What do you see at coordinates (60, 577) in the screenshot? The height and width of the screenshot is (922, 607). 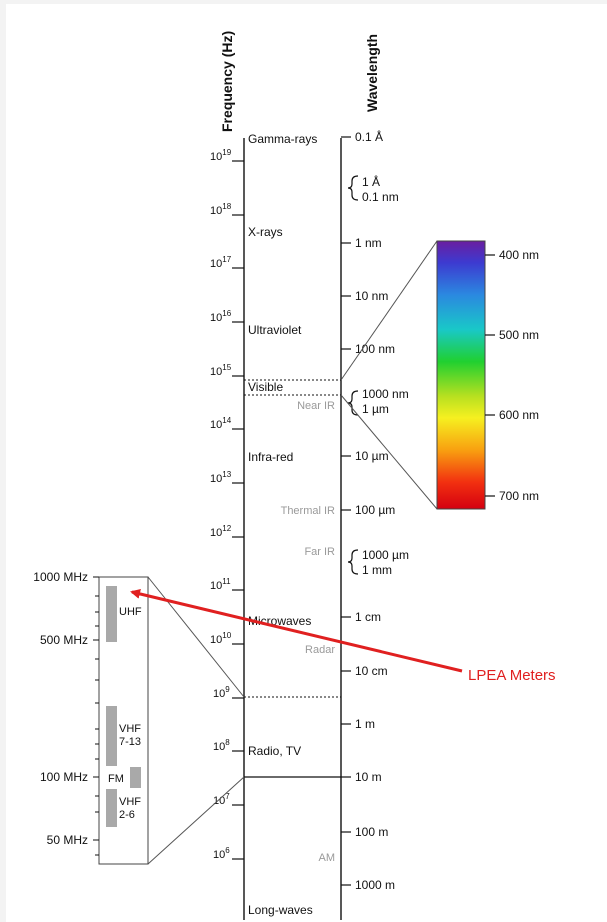 I see `mhz-label: 1000 MHz` at bounding box center [60, 577].